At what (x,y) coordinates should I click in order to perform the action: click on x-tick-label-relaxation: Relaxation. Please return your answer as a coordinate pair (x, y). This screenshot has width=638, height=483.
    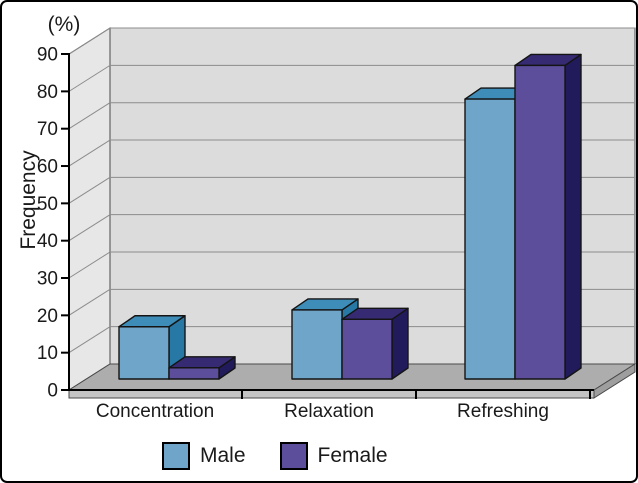
    Looking at the image, I should click on (329, 411).